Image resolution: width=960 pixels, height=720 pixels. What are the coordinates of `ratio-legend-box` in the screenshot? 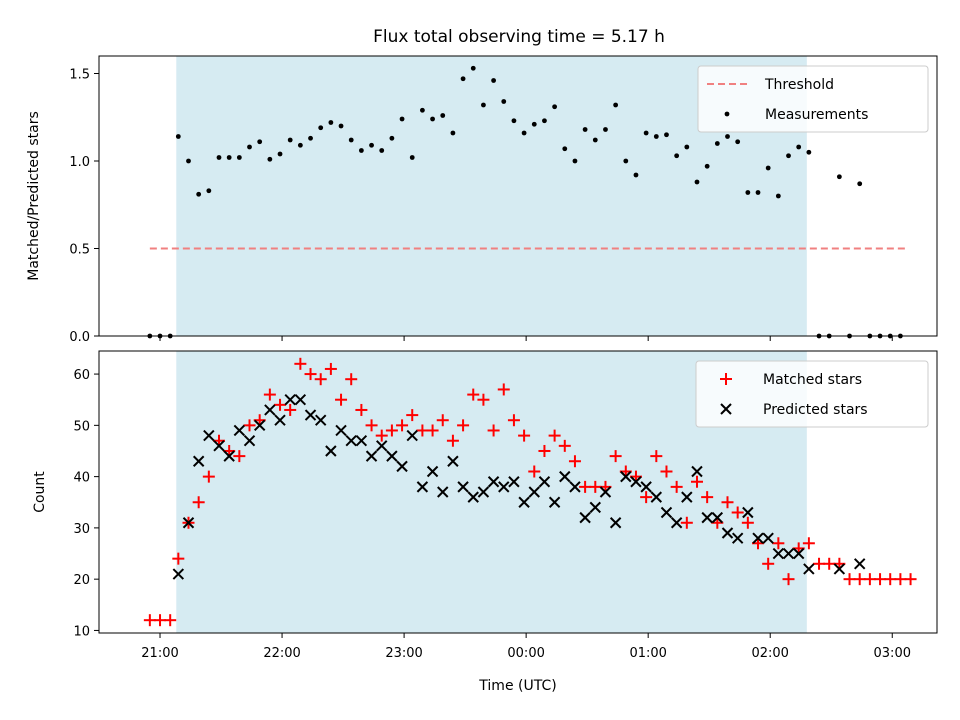 It's located at (813, 99).